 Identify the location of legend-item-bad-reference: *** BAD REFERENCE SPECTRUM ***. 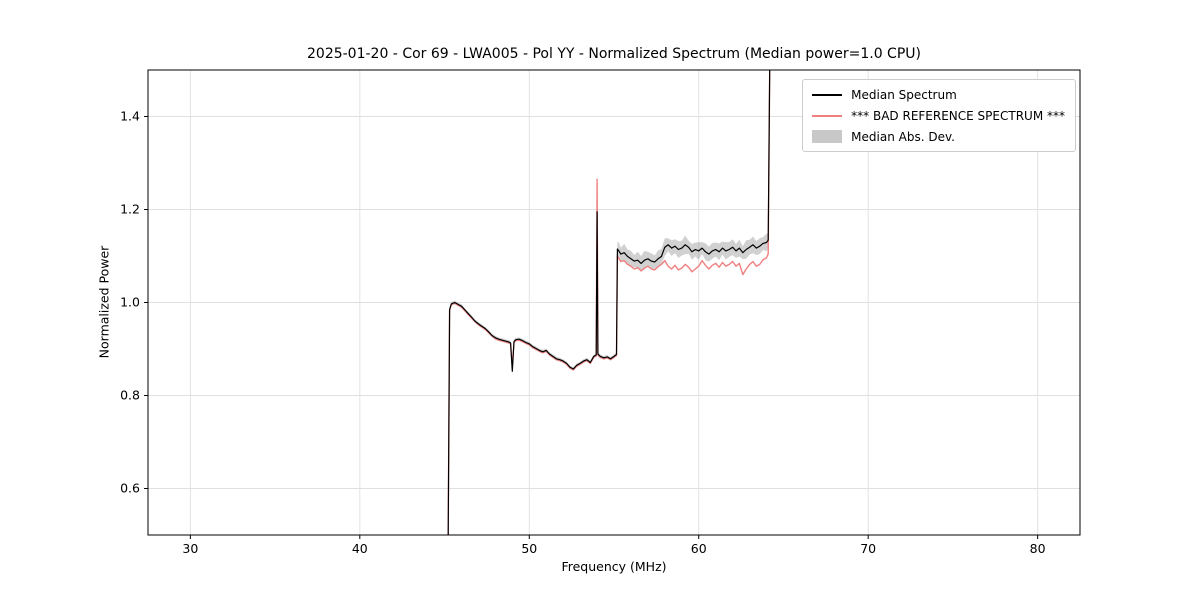
(938, 115).